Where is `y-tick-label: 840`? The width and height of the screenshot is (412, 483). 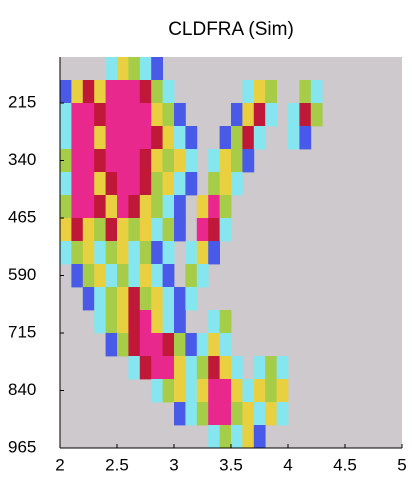 y-tick-label: 840 is located at coordinates (22, 389).